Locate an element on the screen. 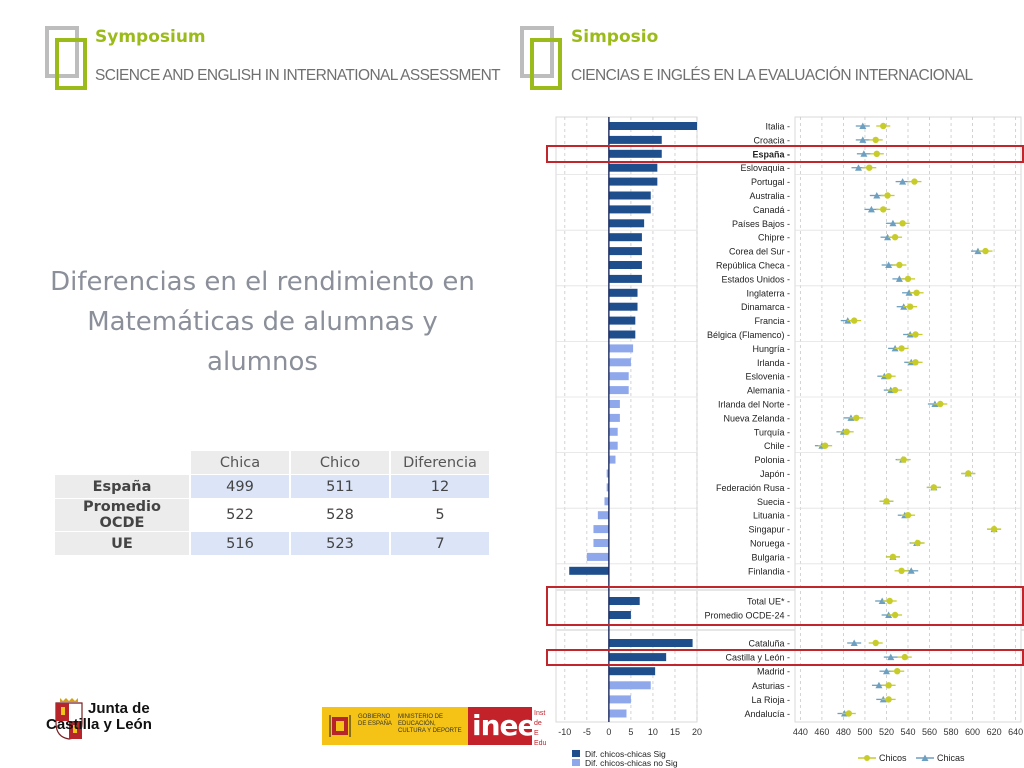  row-label: Promedio OCDE is located at coordinates (122, 515).